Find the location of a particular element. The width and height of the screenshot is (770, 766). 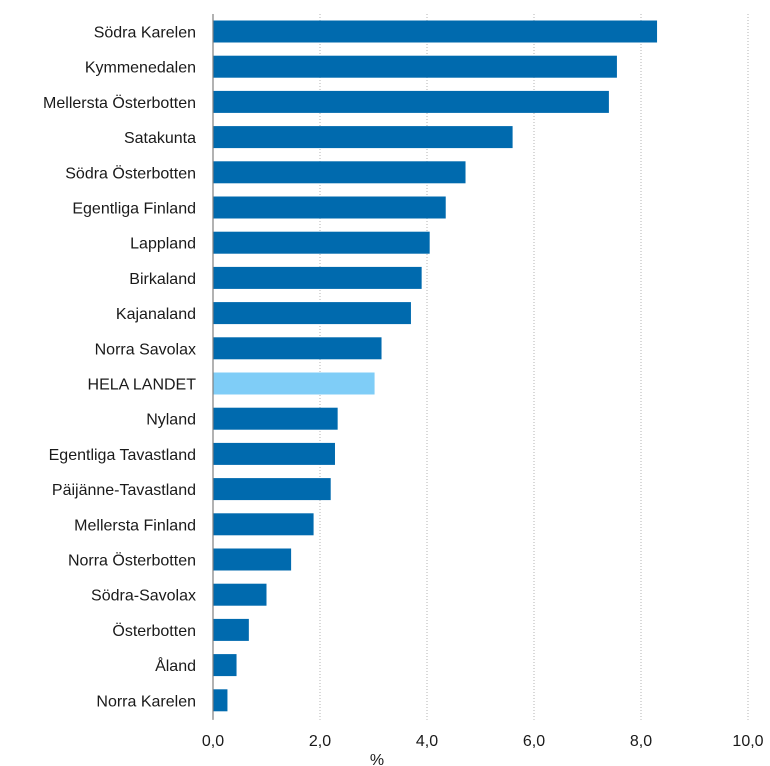

category-label-18: Åland is located at coordinates (175, 665).